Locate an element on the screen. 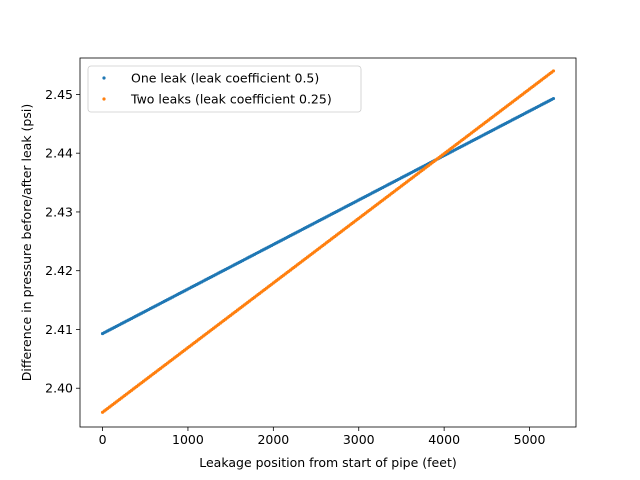  x-tick-label: 0 is located at coordinates (103, 439).